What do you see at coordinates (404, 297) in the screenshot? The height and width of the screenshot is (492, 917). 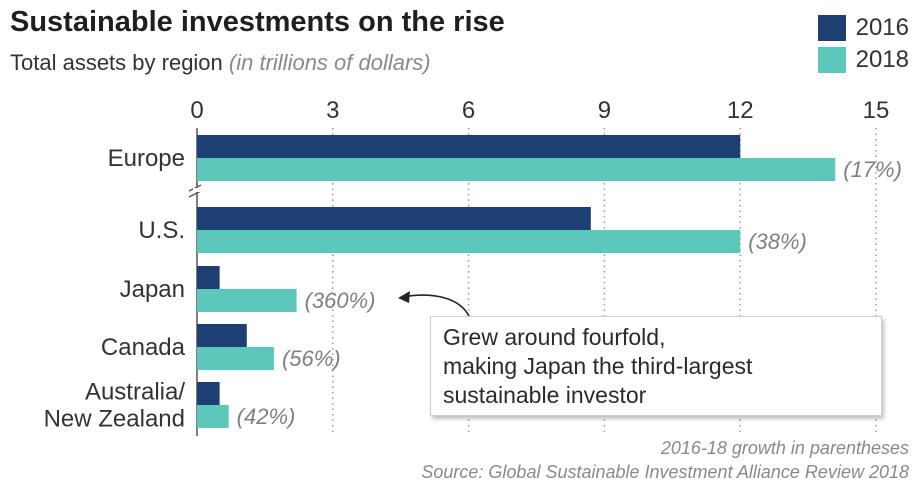 I see `callout-arrow-head` at bounding box center [404, 297].